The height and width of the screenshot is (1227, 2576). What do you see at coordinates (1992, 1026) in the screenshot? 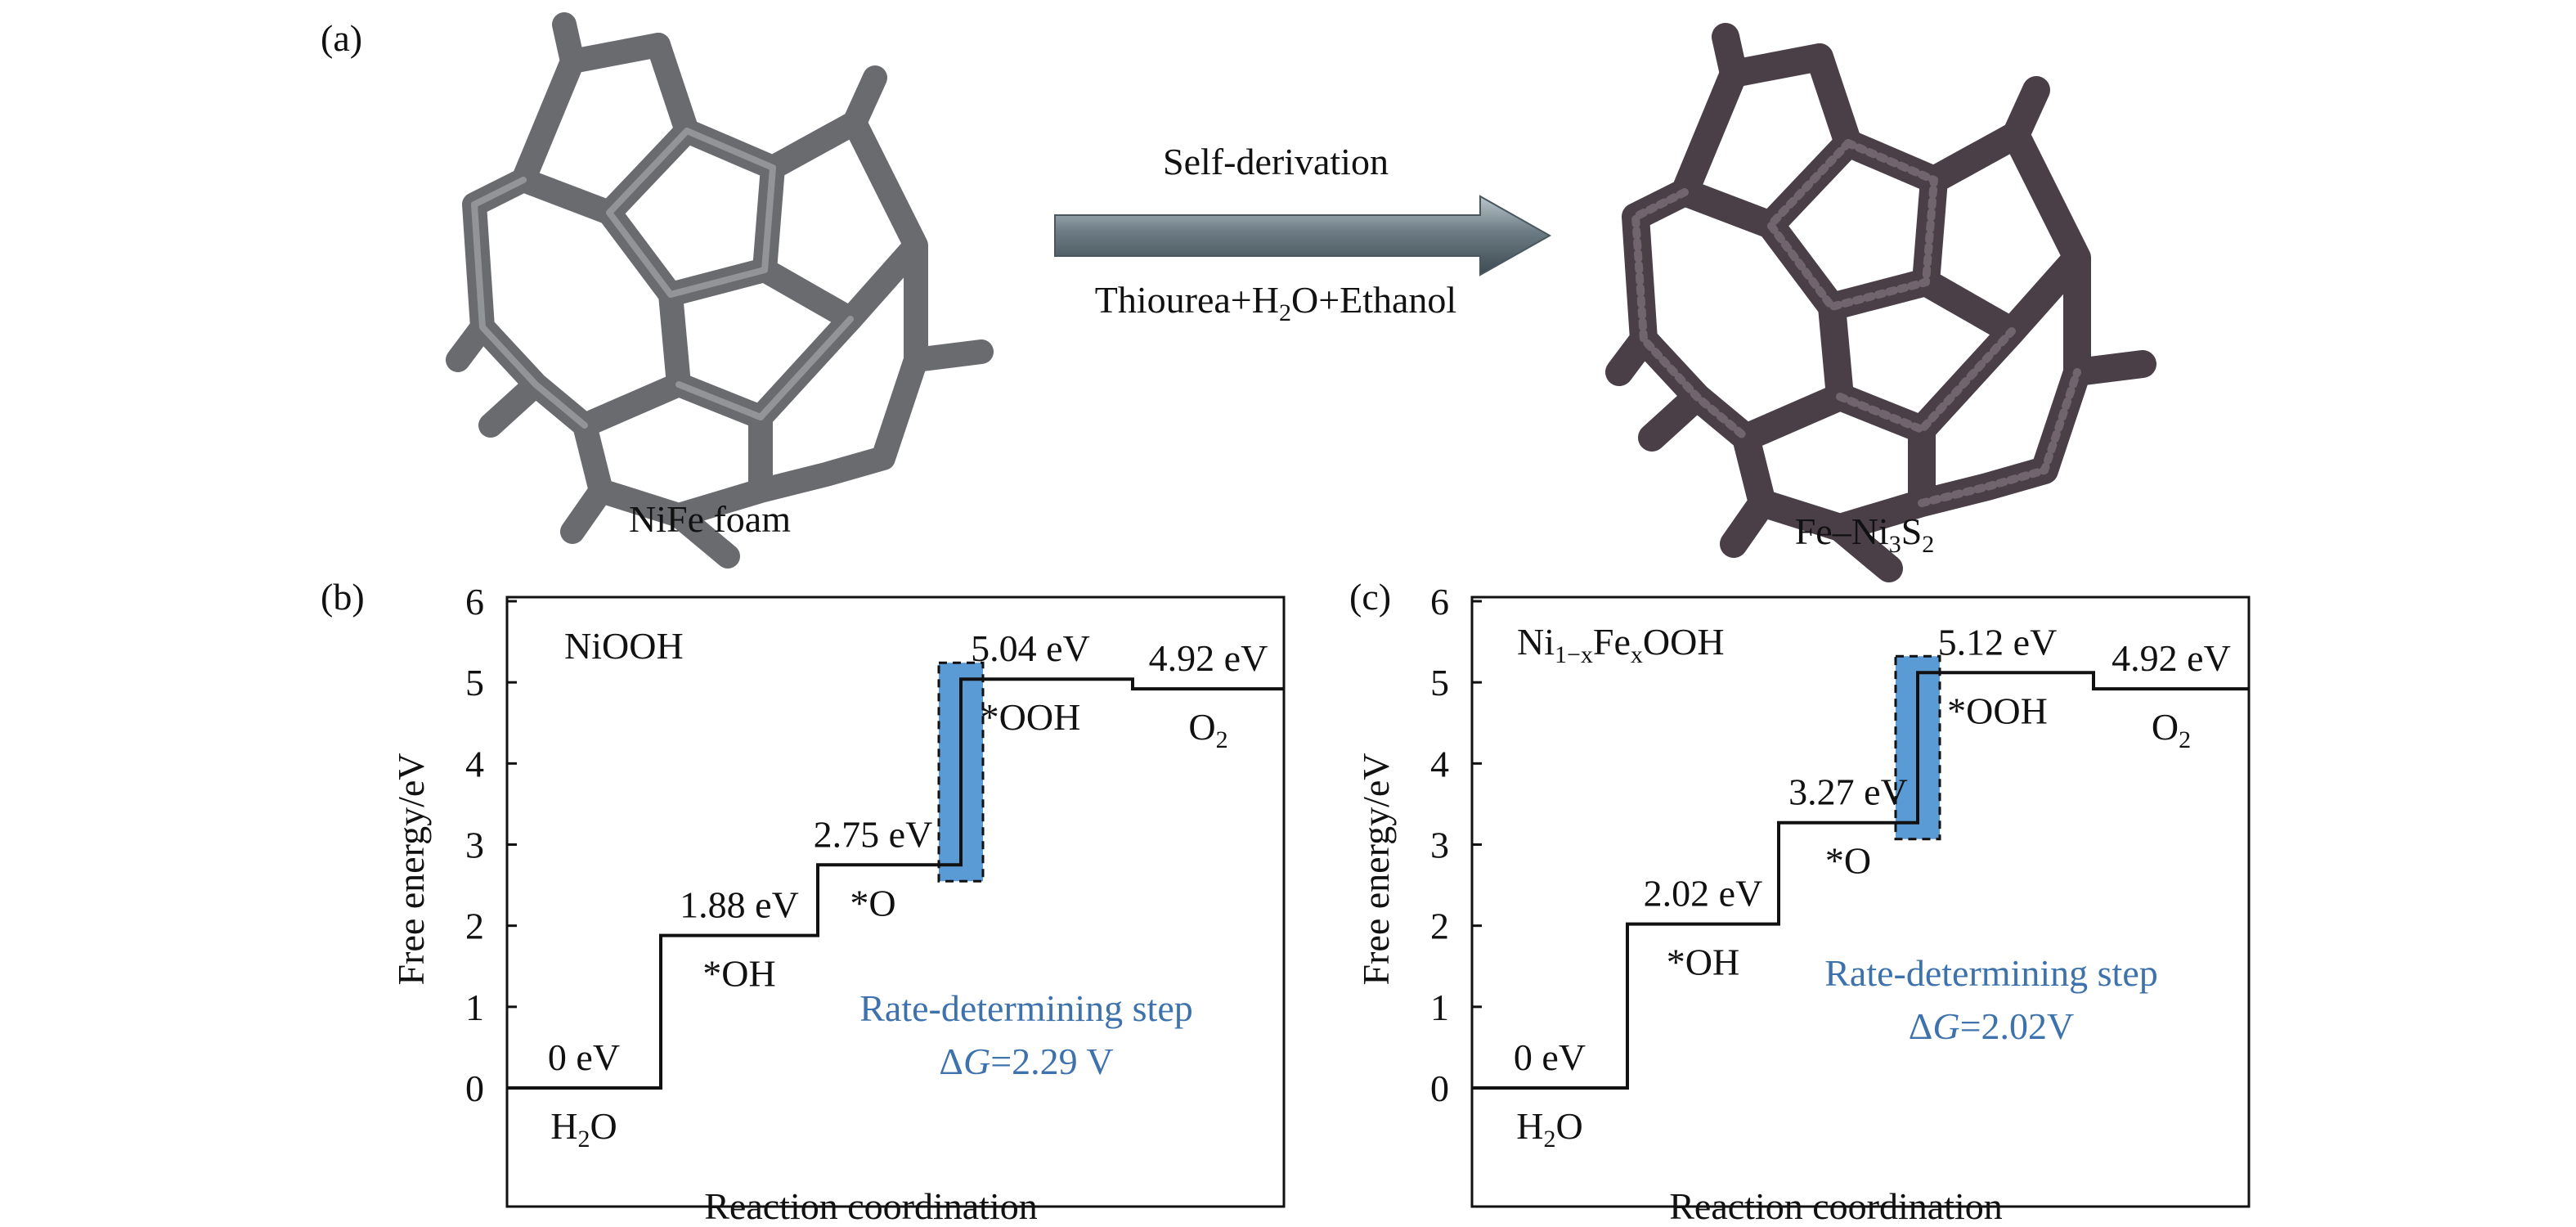
I see `delta-g-label: ΔG=2.02V` at bounding box center [1992, 1026].